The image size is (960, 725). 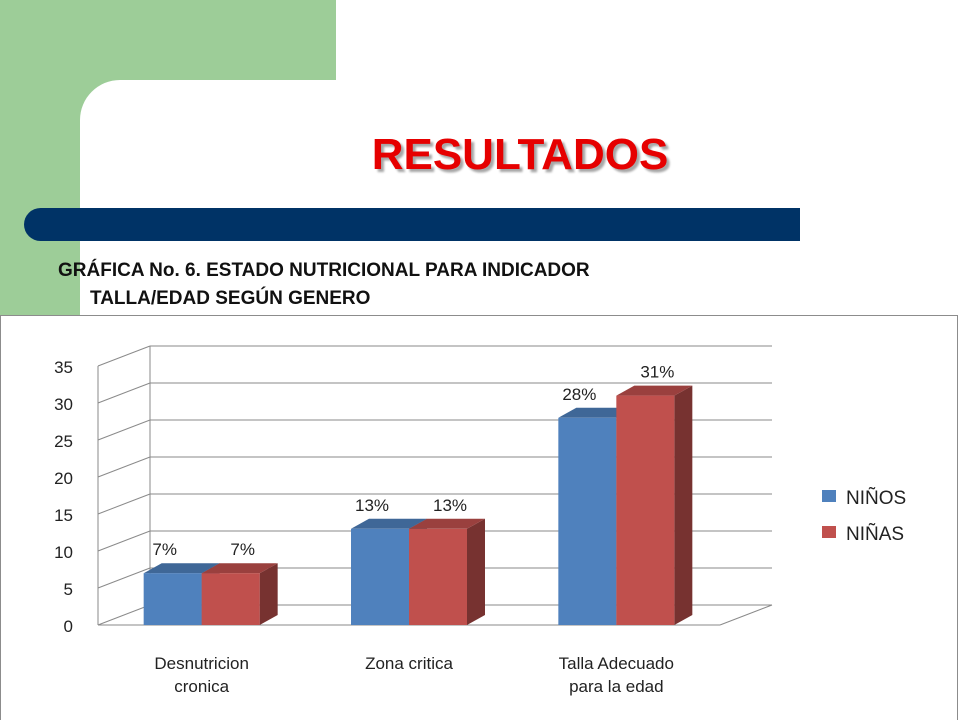 I want to click on x-tick-label: para la edad, so click(x=616, y=686).